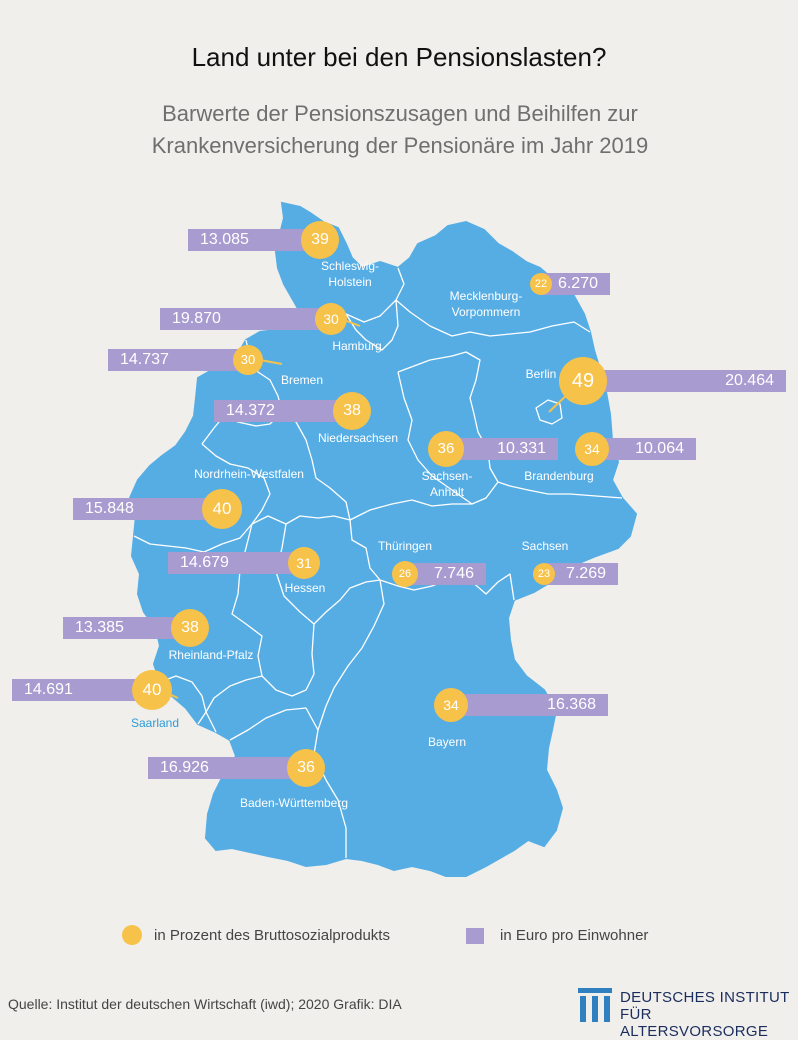 The height and width of the screenshot is (1040, 798). Describe the element at coordinates (453, 573) in the screenshot. I see `euro-value-th: 7.746` at that location.